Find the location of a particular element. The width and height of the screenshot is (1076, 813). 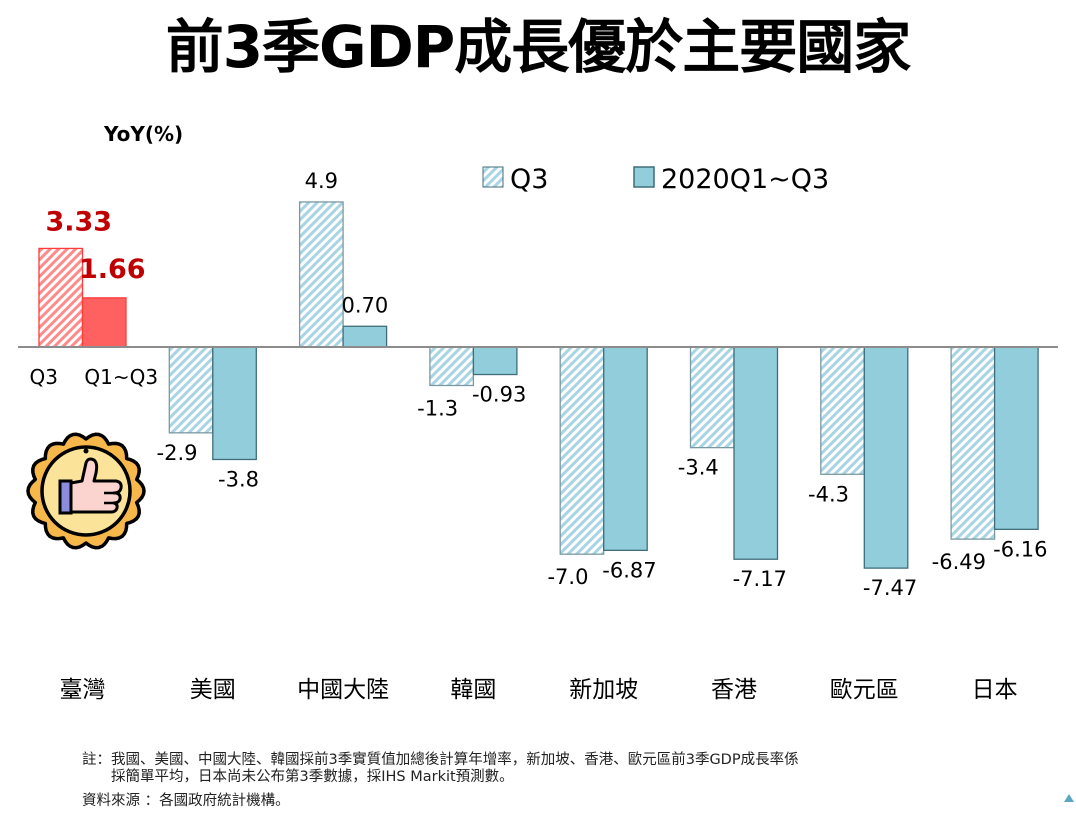

footnote-line-2: 採簡單平均，日本尚未公布第3季數據，採IHS Markit預測數。 is located at coordinates (298, 777).